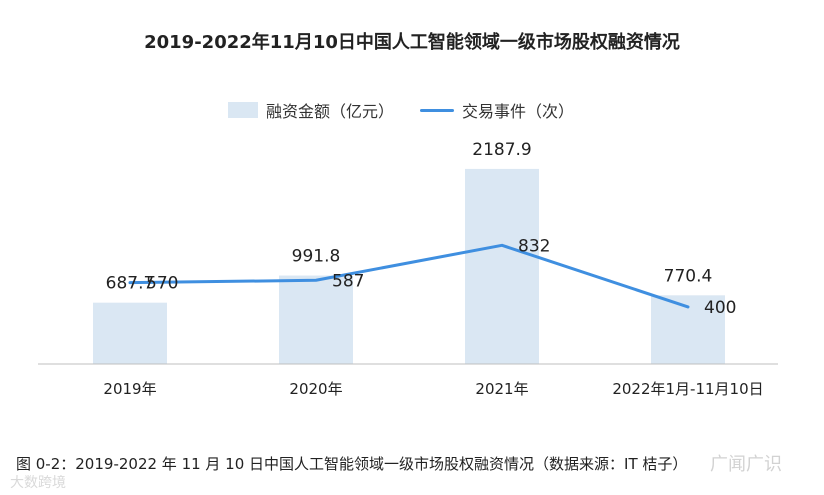 The width and height of the screenshot is (824, 495). I want to click on legend-line-swatch, so click(437, 110).